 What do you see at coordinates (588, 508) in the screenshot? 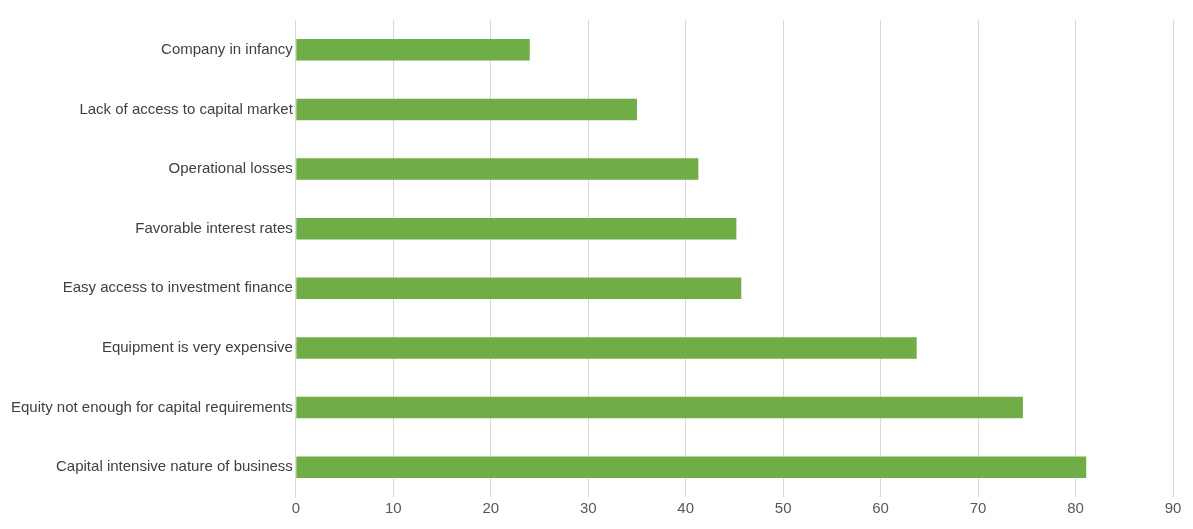
I see `x-tick-label: 30` at bounding box center [588, 508].